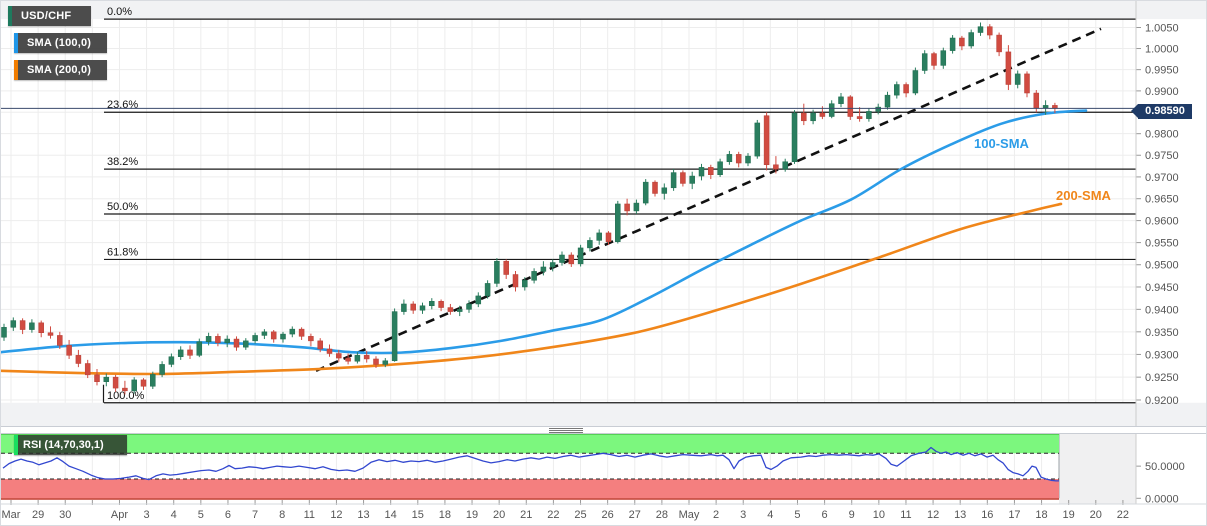 This screenshot has height=526, width=1207. I want to click on rsi-overbought-zone, so click(530, 443).